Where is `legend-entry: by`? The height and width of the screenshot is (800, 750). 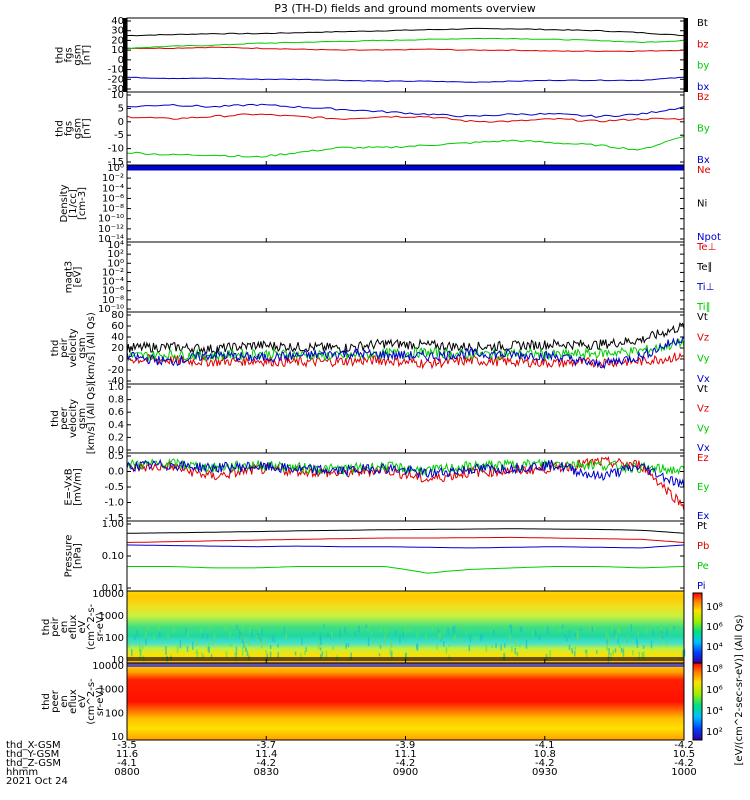 legend-entry: by is located at coordinates (703, 66).